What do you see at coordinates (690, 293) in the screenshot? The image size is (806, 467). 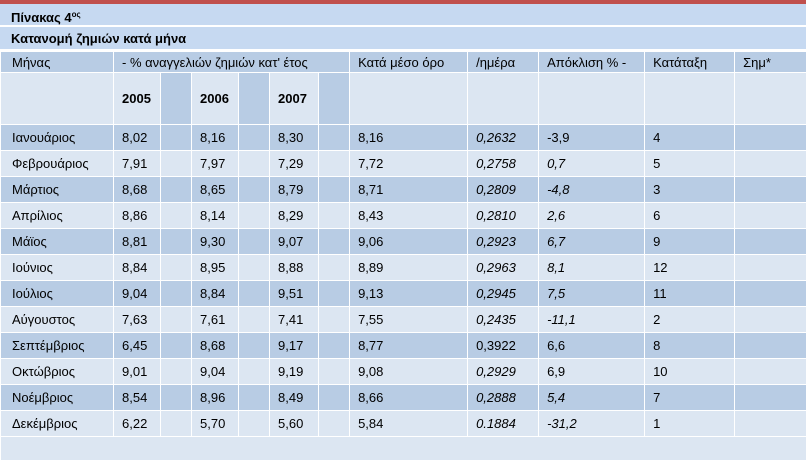 I see `cell-rank: 11` at bounding box center [690, 293].